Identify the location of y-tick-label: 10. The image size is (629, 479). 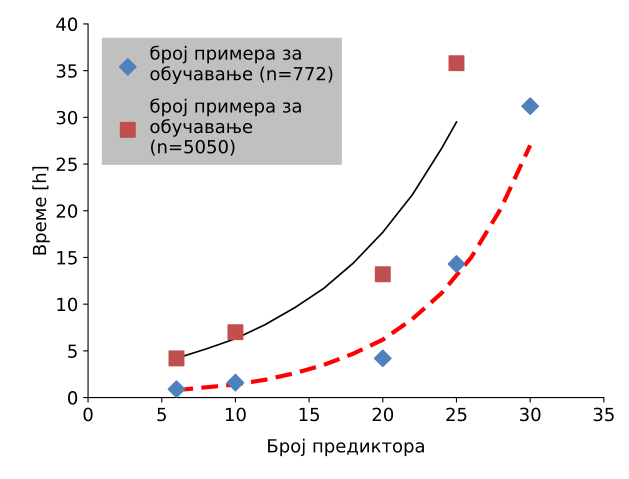
(67, 305).